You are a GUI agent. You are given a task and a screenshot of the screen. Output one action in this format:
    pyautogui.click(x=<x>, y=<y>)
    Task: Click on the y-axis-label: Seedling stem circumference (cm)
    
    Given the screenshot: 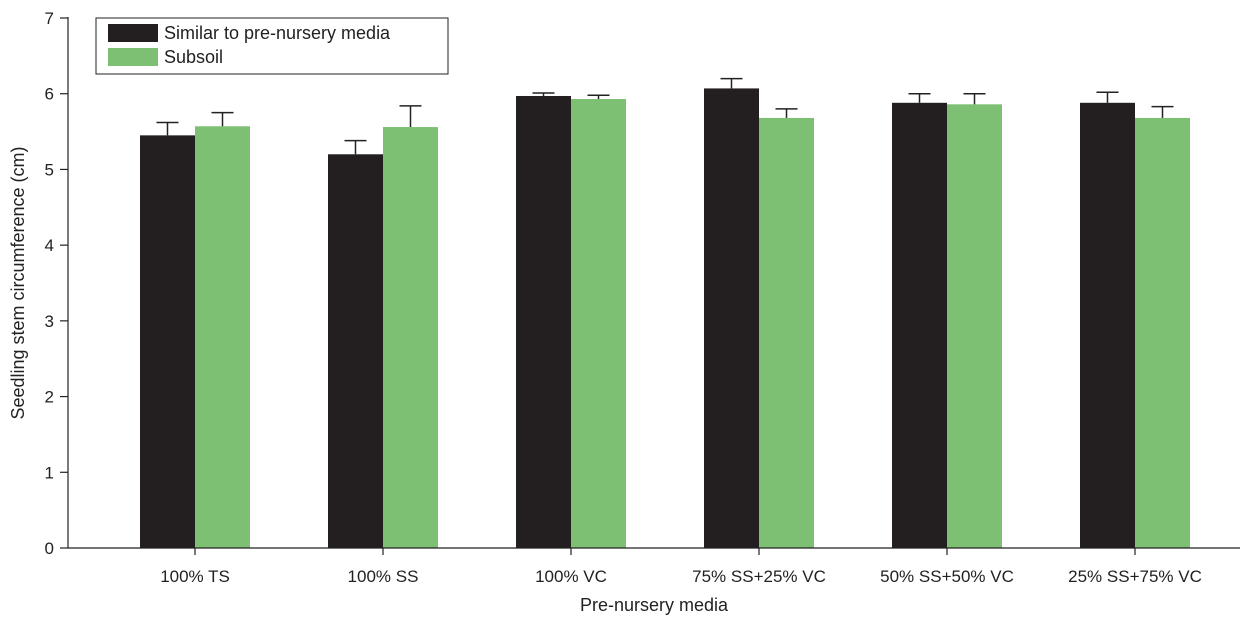 What is the action you would take?
    pyautogui.click(x=18, y=282)
    